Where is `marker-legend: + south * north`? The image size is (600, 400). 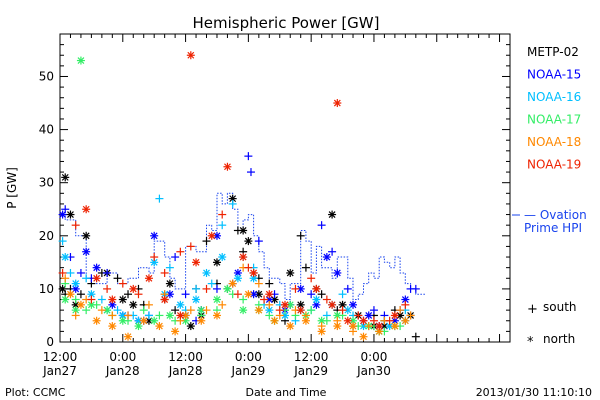 marker-legend: + south * north is located at coordinates (552, 325).